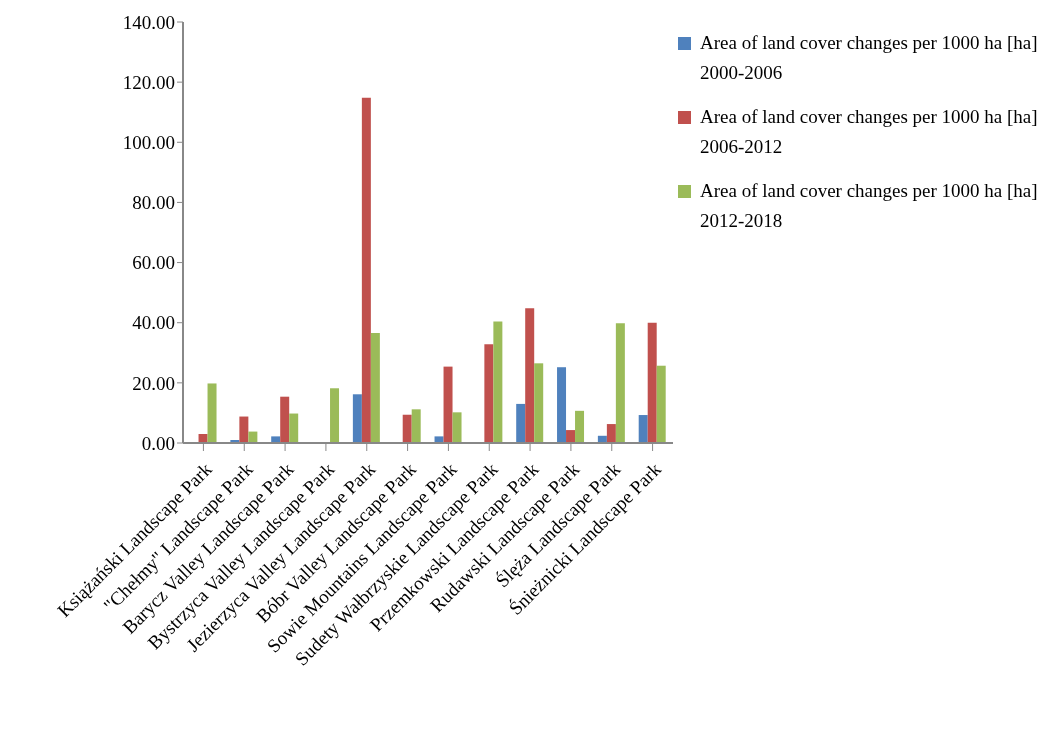 This screenshot has width=1063, height=749. I want to click on y-tick-label: 80.00, so click(153, 203).